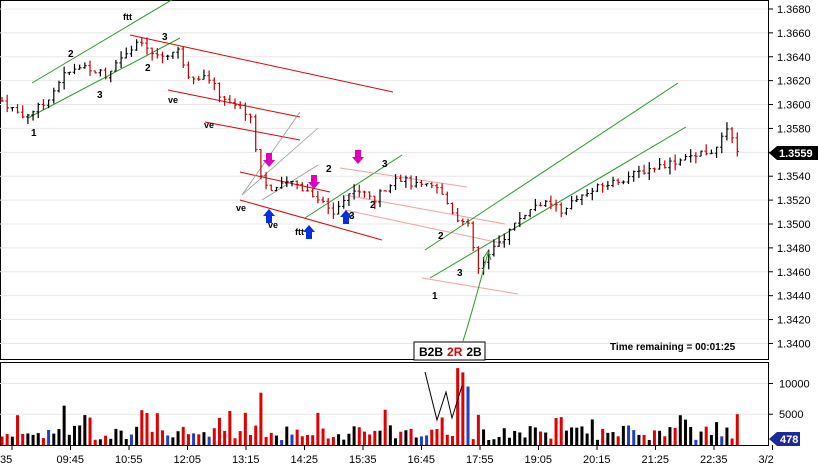 The width and height of the screenshot is (818, 469). I want to click on time-tick-label: 19:05, so click(539, 460).